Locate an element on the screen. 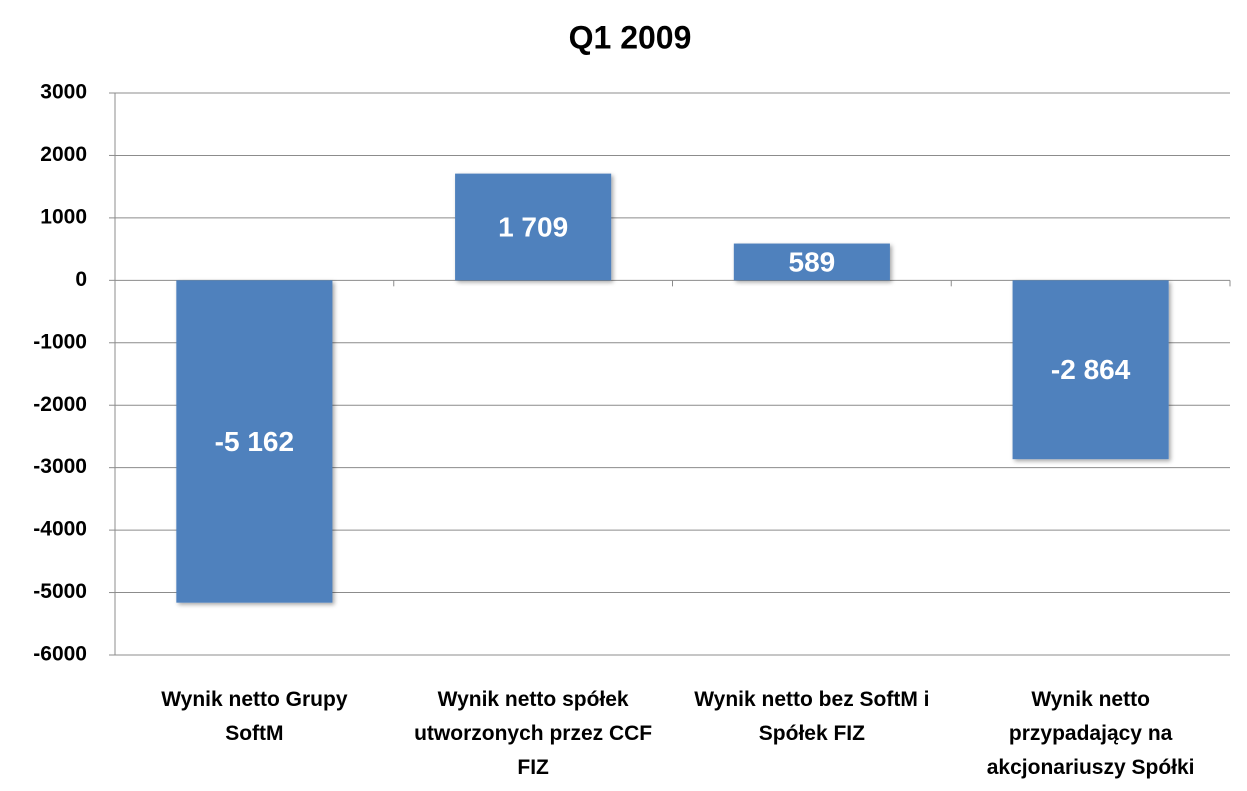 The width and height of the screenshot is (1247, 791). data-label: 589 is located at coordinates (812, 261).